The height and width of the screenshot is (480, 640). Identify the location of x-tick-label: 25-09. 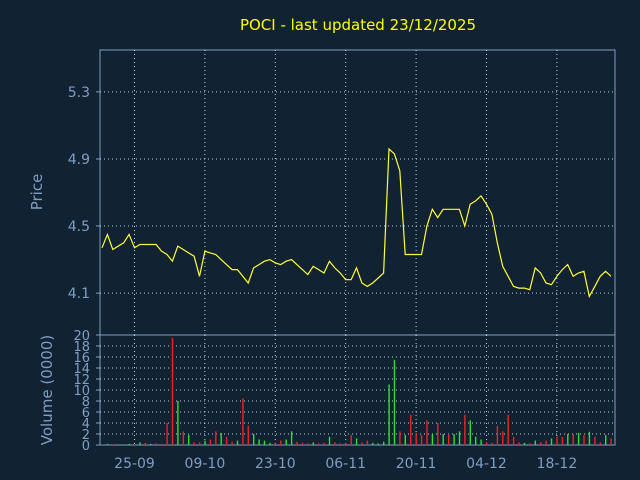
(134, 464).